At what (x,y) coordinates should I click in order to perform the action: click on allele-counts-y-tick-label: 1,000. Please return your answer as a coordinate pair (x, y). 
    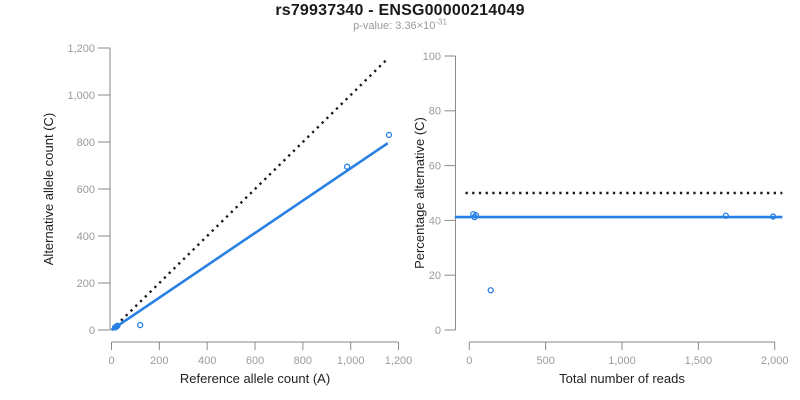
    Looking at the image, I should click on (81, 96).